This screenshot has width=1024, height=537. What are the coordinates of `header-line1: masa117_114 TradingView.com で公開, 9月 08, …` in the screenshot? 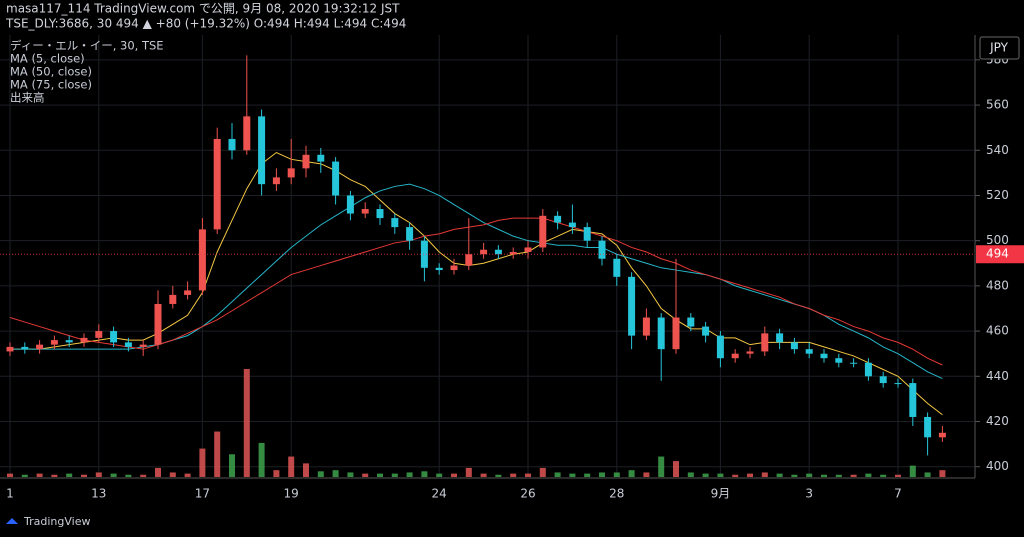 It's located at (203, 9).